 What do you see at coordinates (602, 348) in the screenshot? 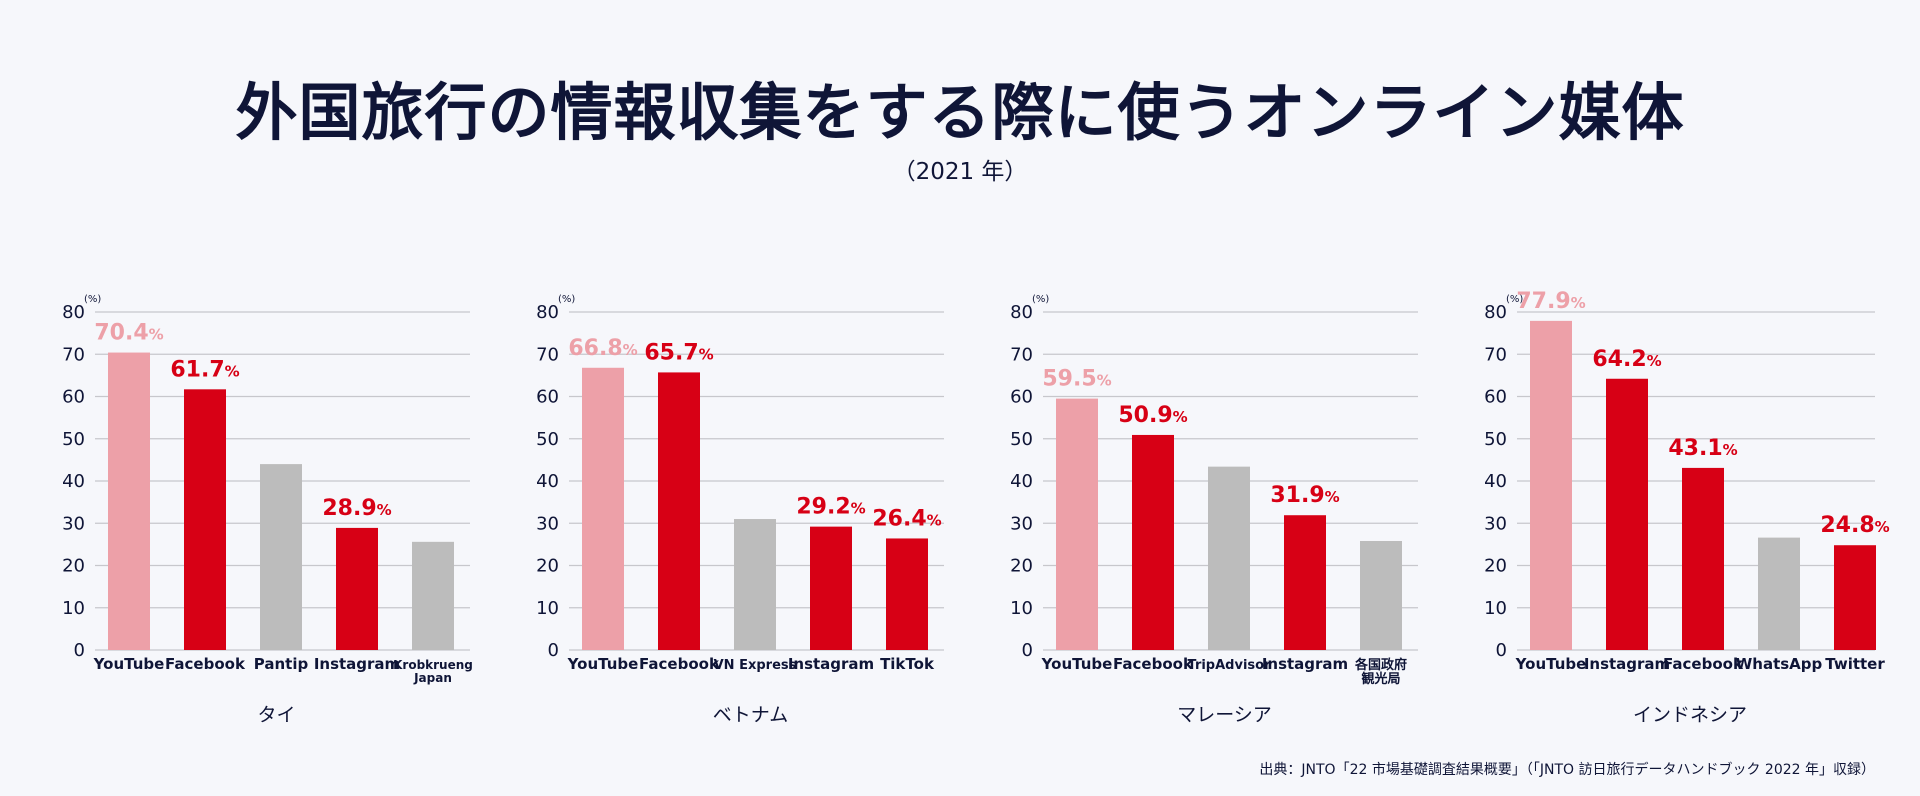
I see `data-label: 66.8%` at bounding box center [602, 348].